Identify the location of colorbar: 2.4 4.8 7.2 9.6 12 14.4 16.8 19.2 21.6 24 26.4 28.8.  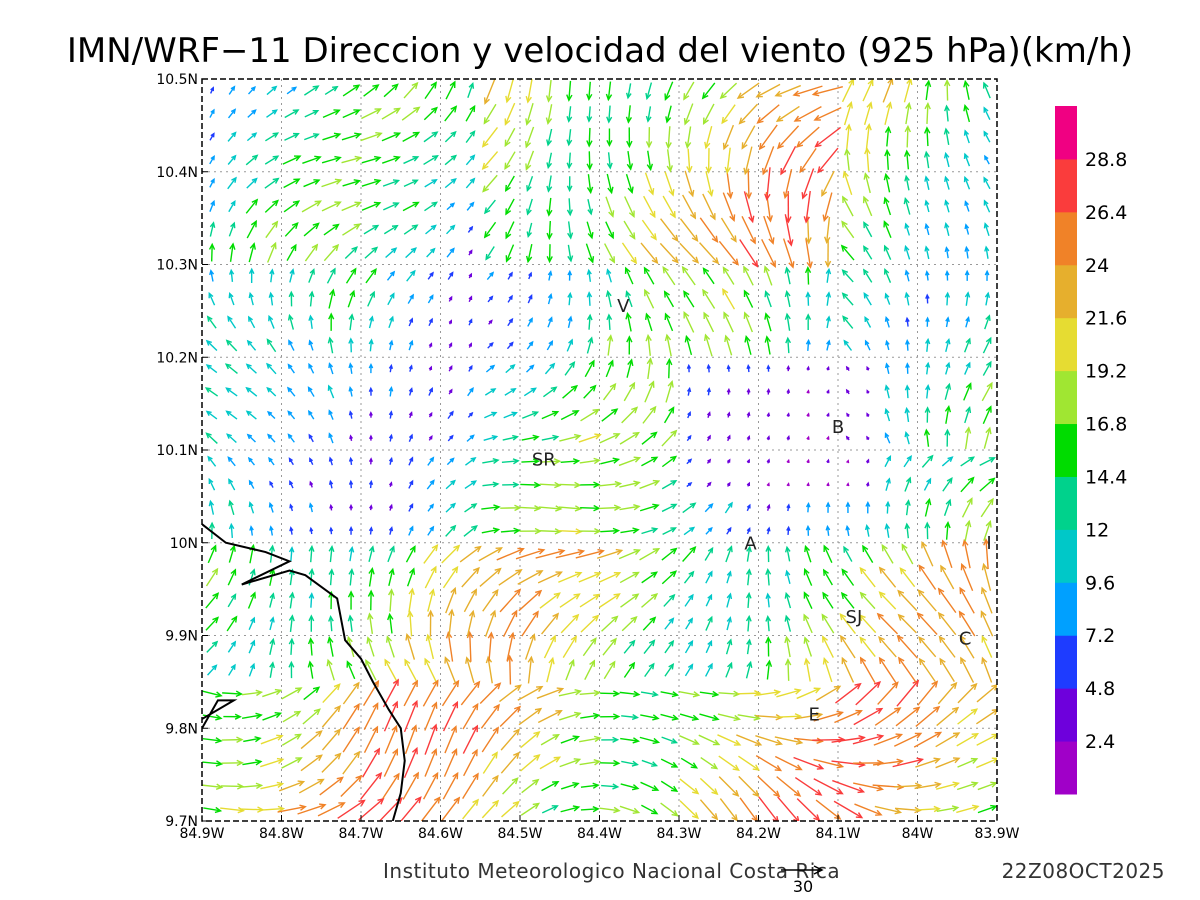
(1091, 450).